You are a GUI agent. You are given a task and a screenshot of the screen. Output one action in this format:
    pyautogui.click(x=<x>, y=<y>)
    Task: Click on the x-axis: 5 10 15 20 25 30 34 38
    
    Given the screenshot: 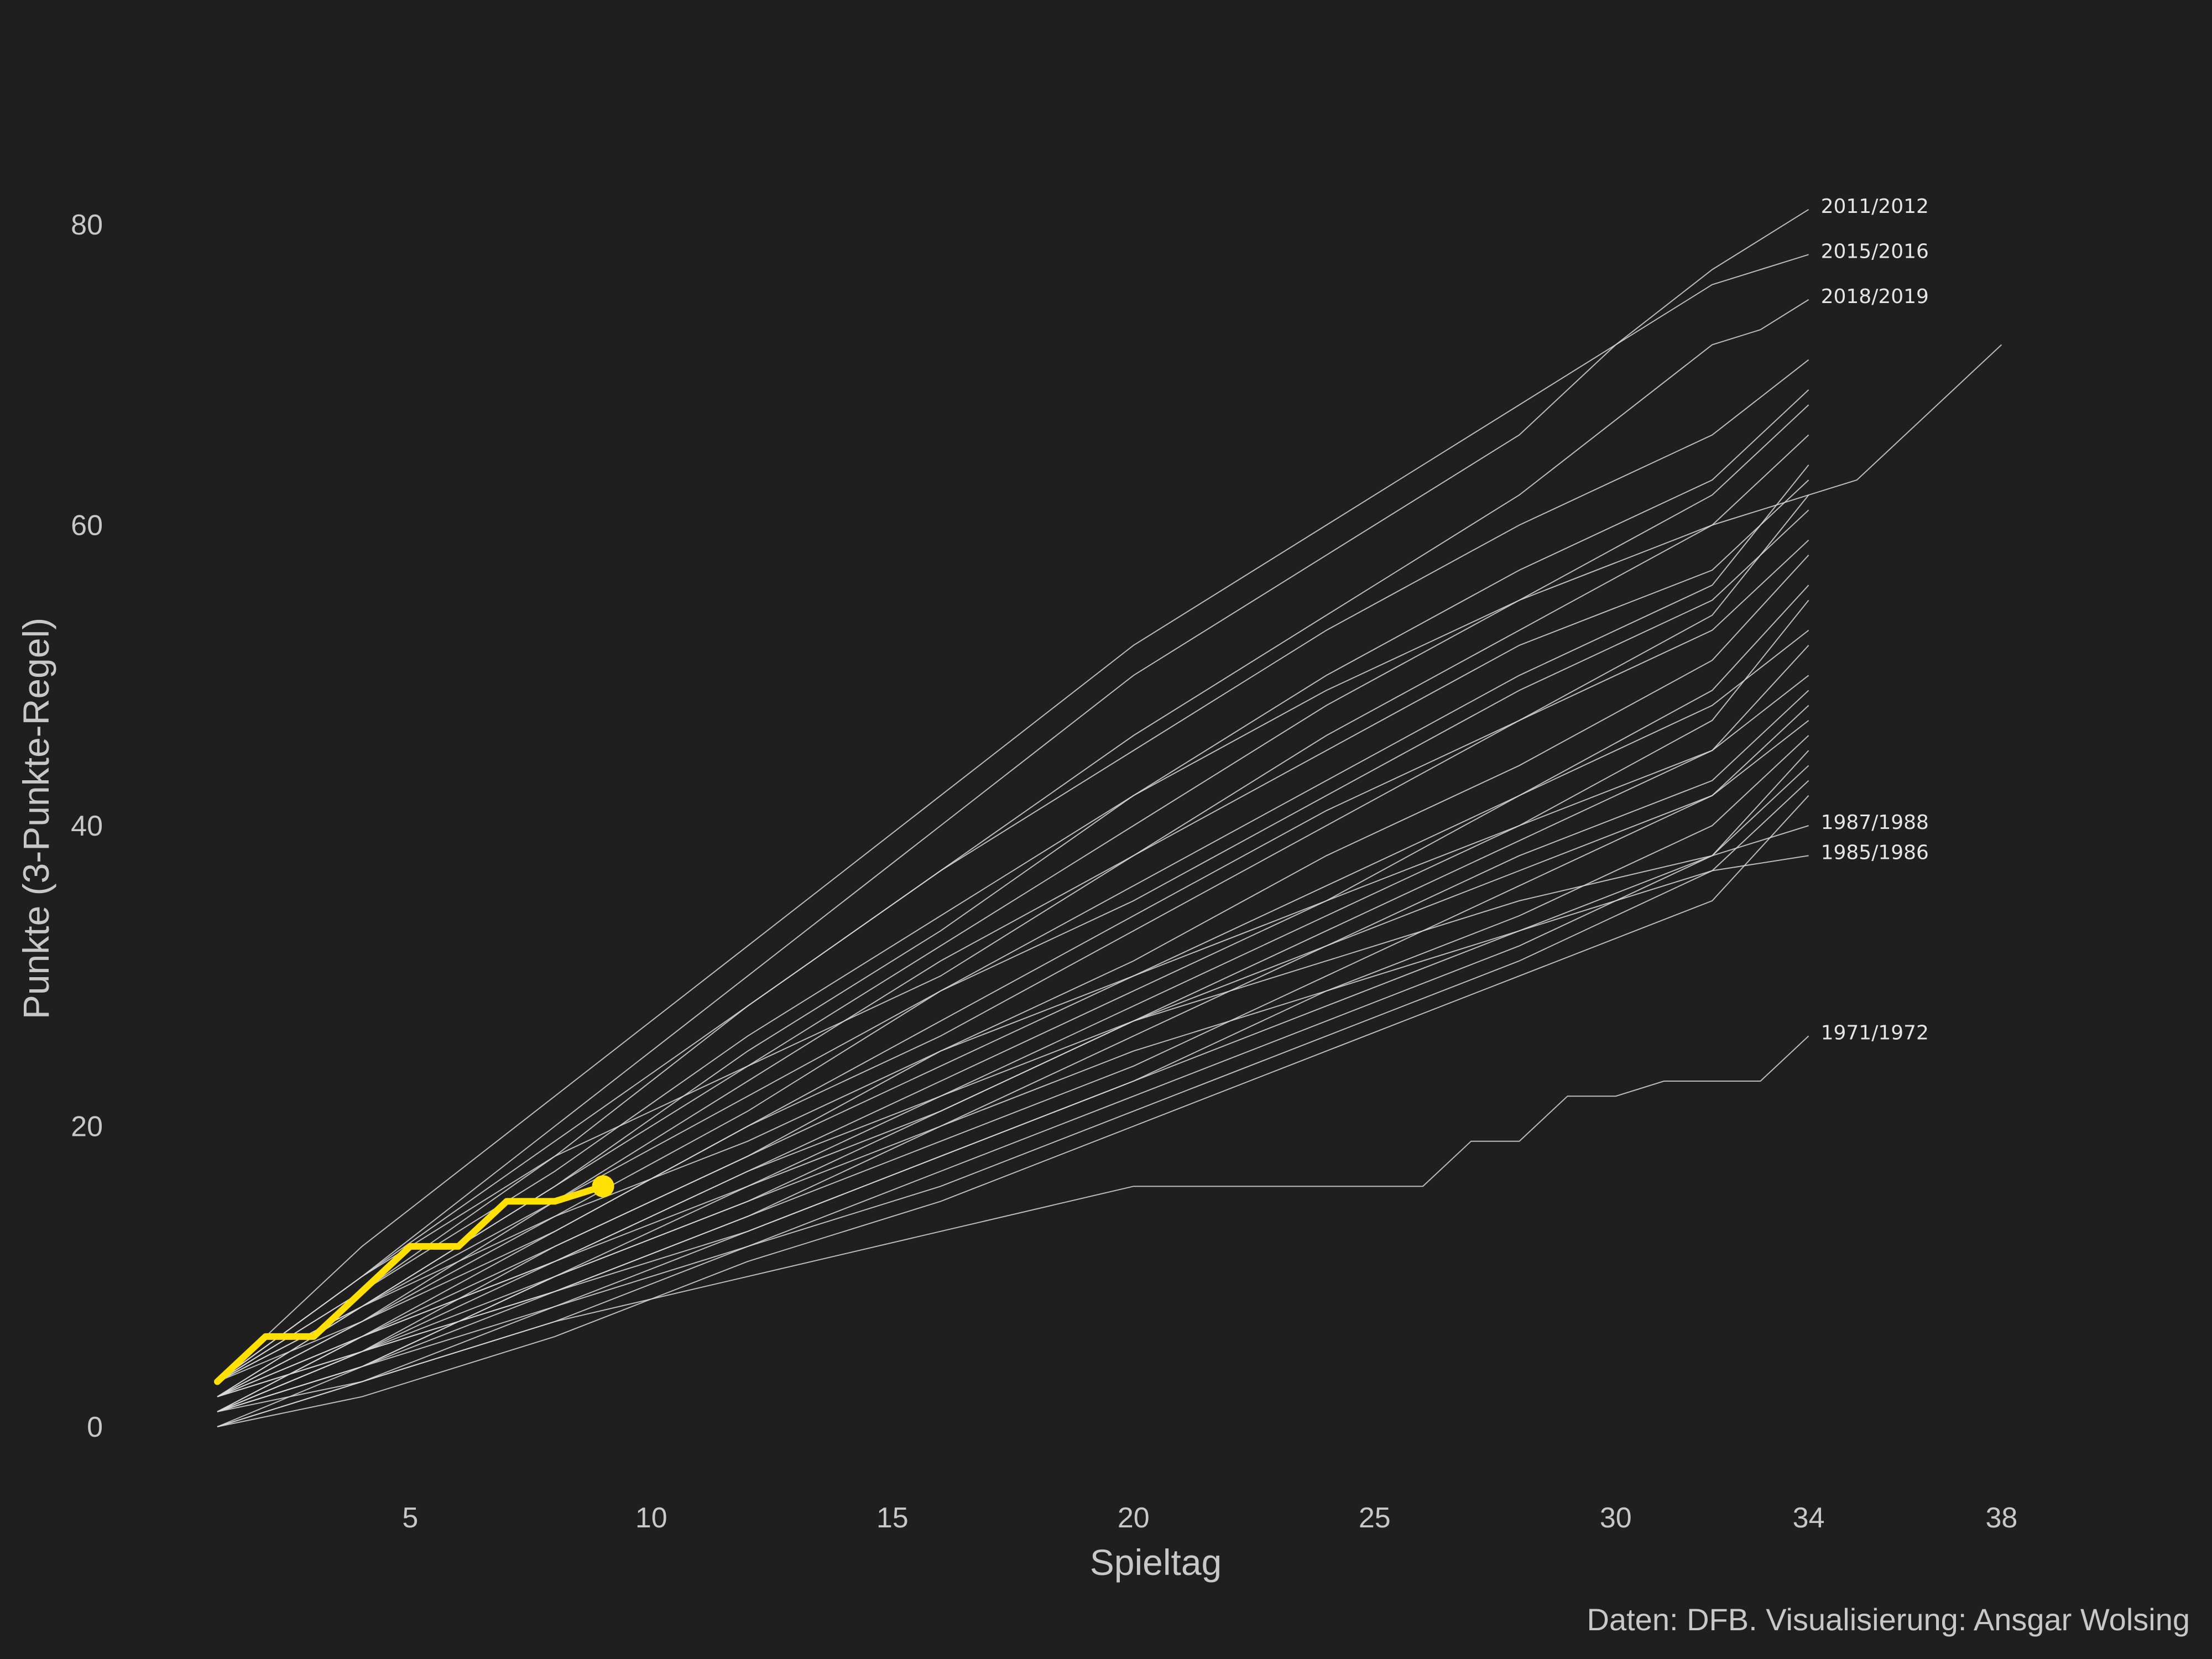 What is the action you would take?
    pyautogui.click(x=1210, y=1518)
    